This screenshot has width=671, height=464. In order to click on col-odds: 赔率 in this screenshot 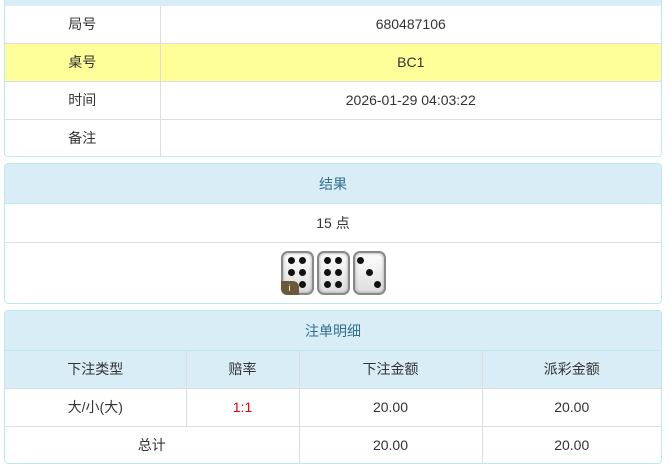, I will do `click(242, 370)`.